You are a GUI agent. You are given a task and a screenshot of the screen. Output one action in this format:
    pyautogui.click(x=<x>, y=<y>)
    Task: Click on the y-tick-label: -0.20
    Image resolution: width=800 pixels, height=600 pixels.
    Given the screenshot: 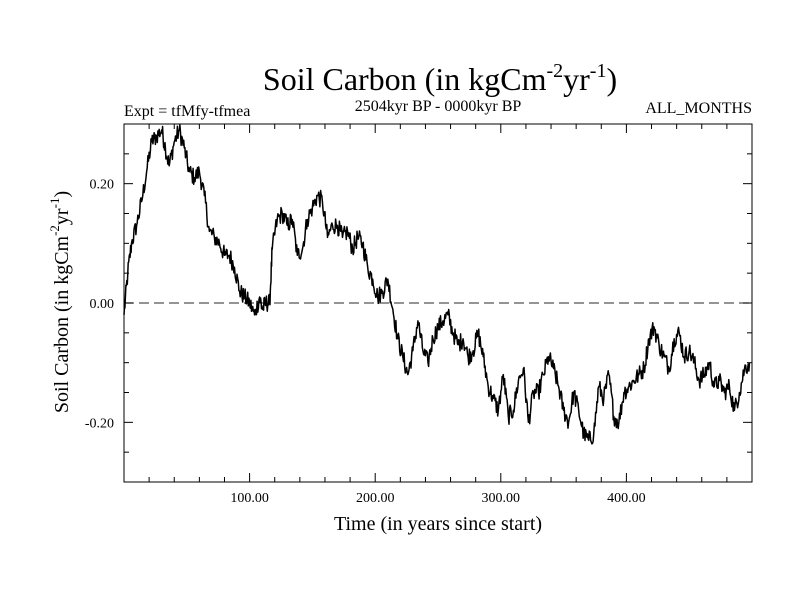 What is the action you would take?
    pyautogui.click(x=99, y=423)
    